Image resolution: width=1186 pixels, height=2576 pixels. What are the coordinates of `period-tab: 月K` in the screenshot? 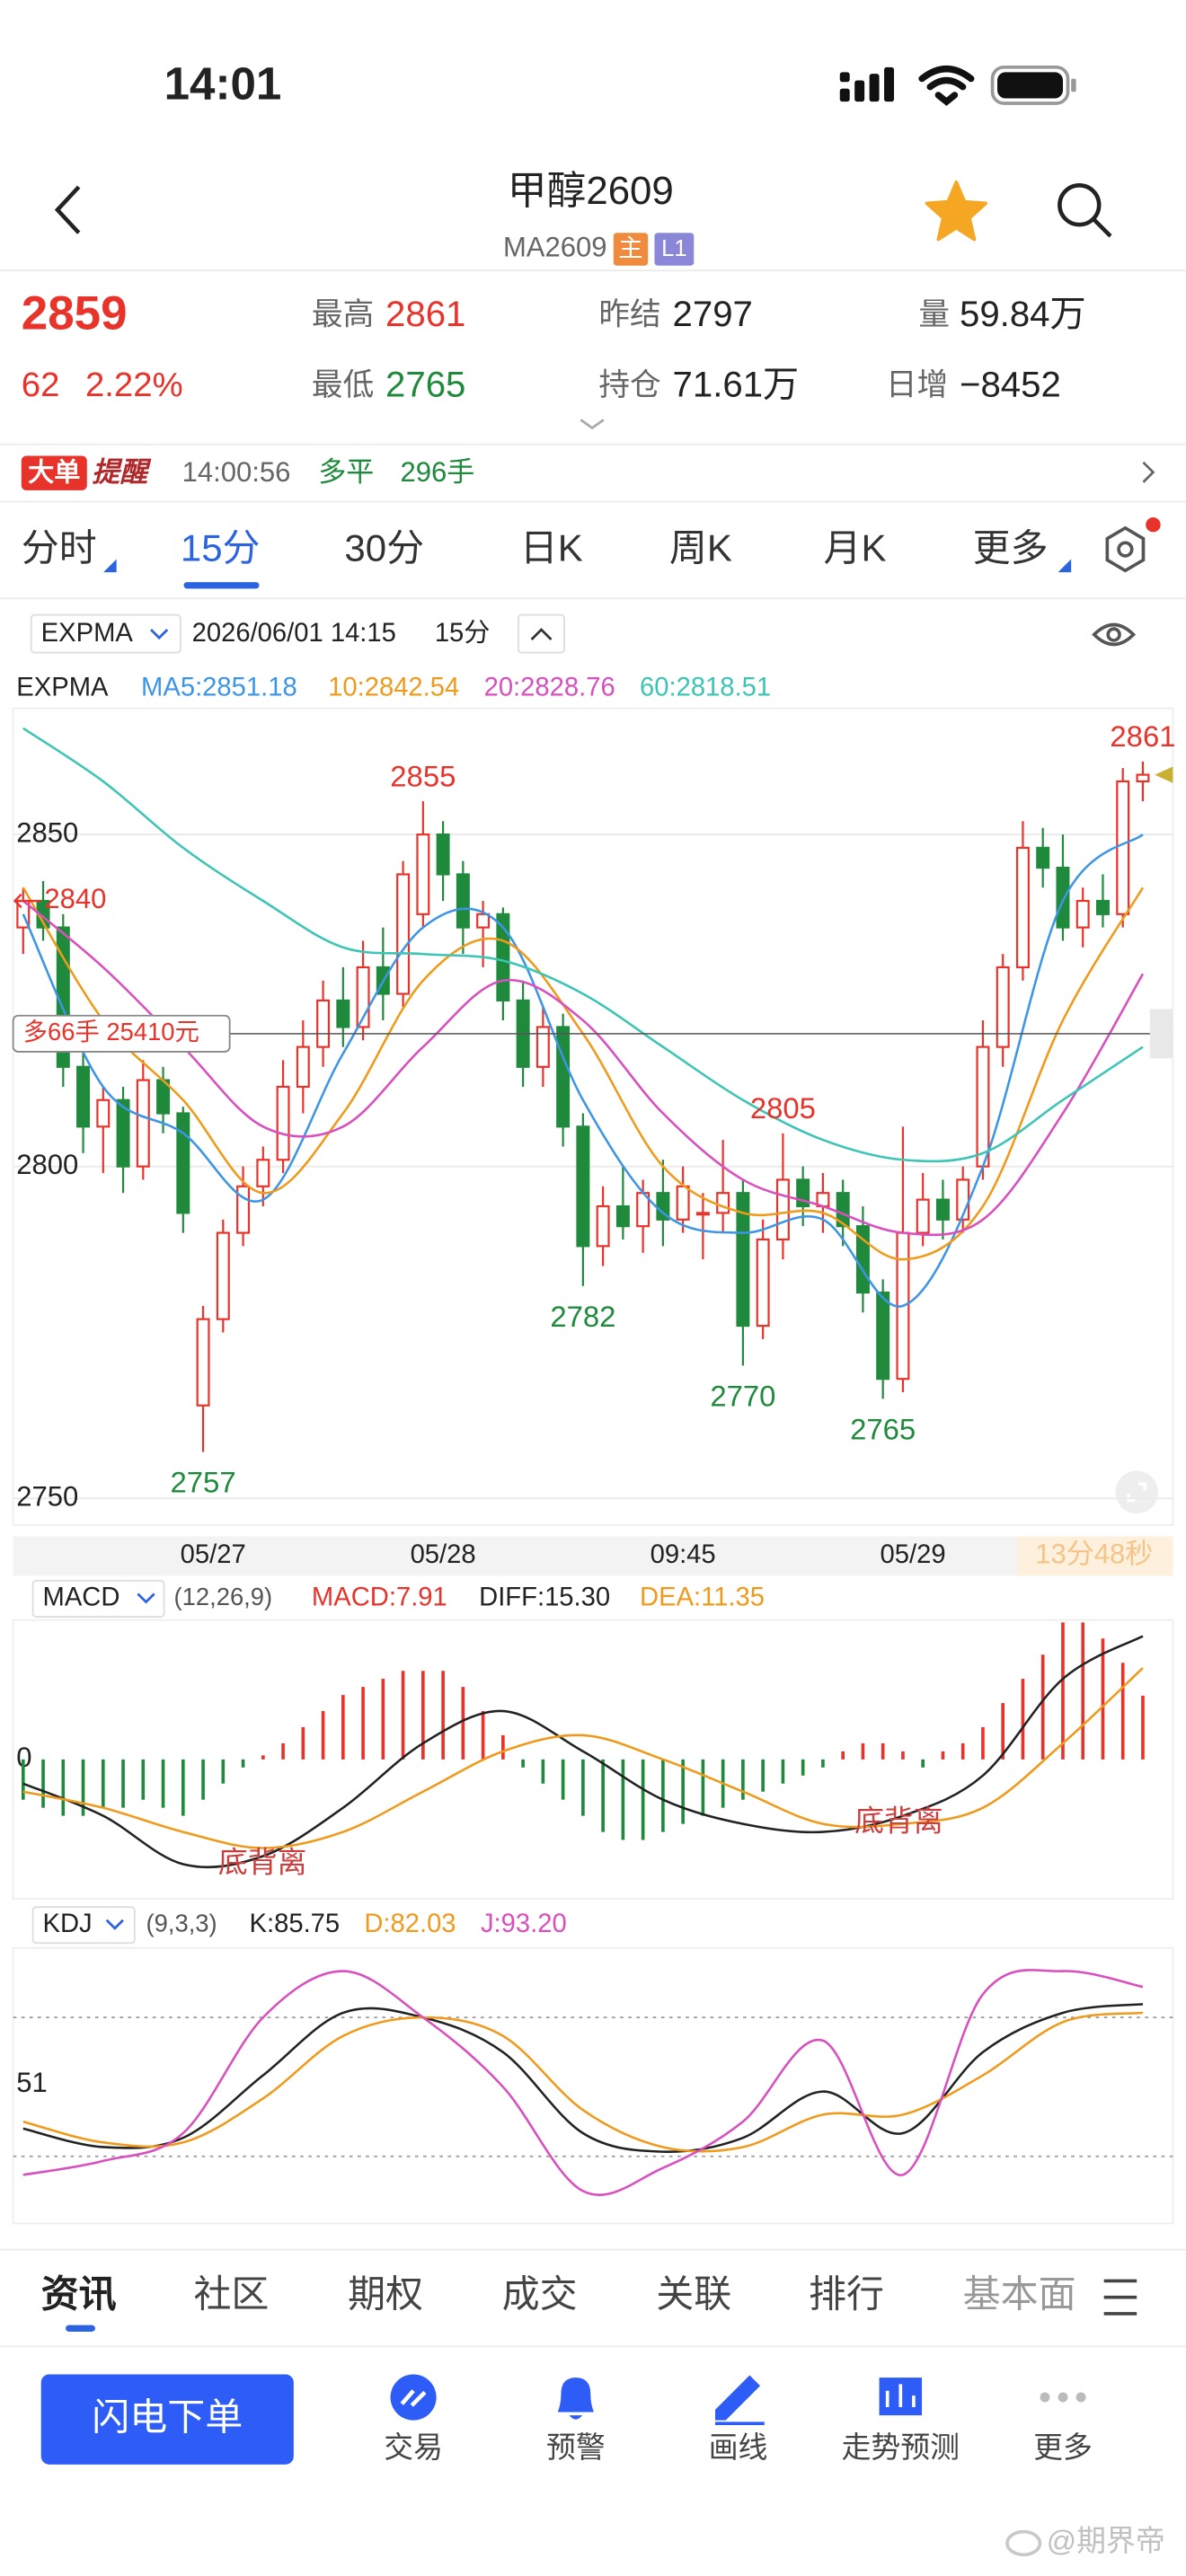 It's located at (854, 547).